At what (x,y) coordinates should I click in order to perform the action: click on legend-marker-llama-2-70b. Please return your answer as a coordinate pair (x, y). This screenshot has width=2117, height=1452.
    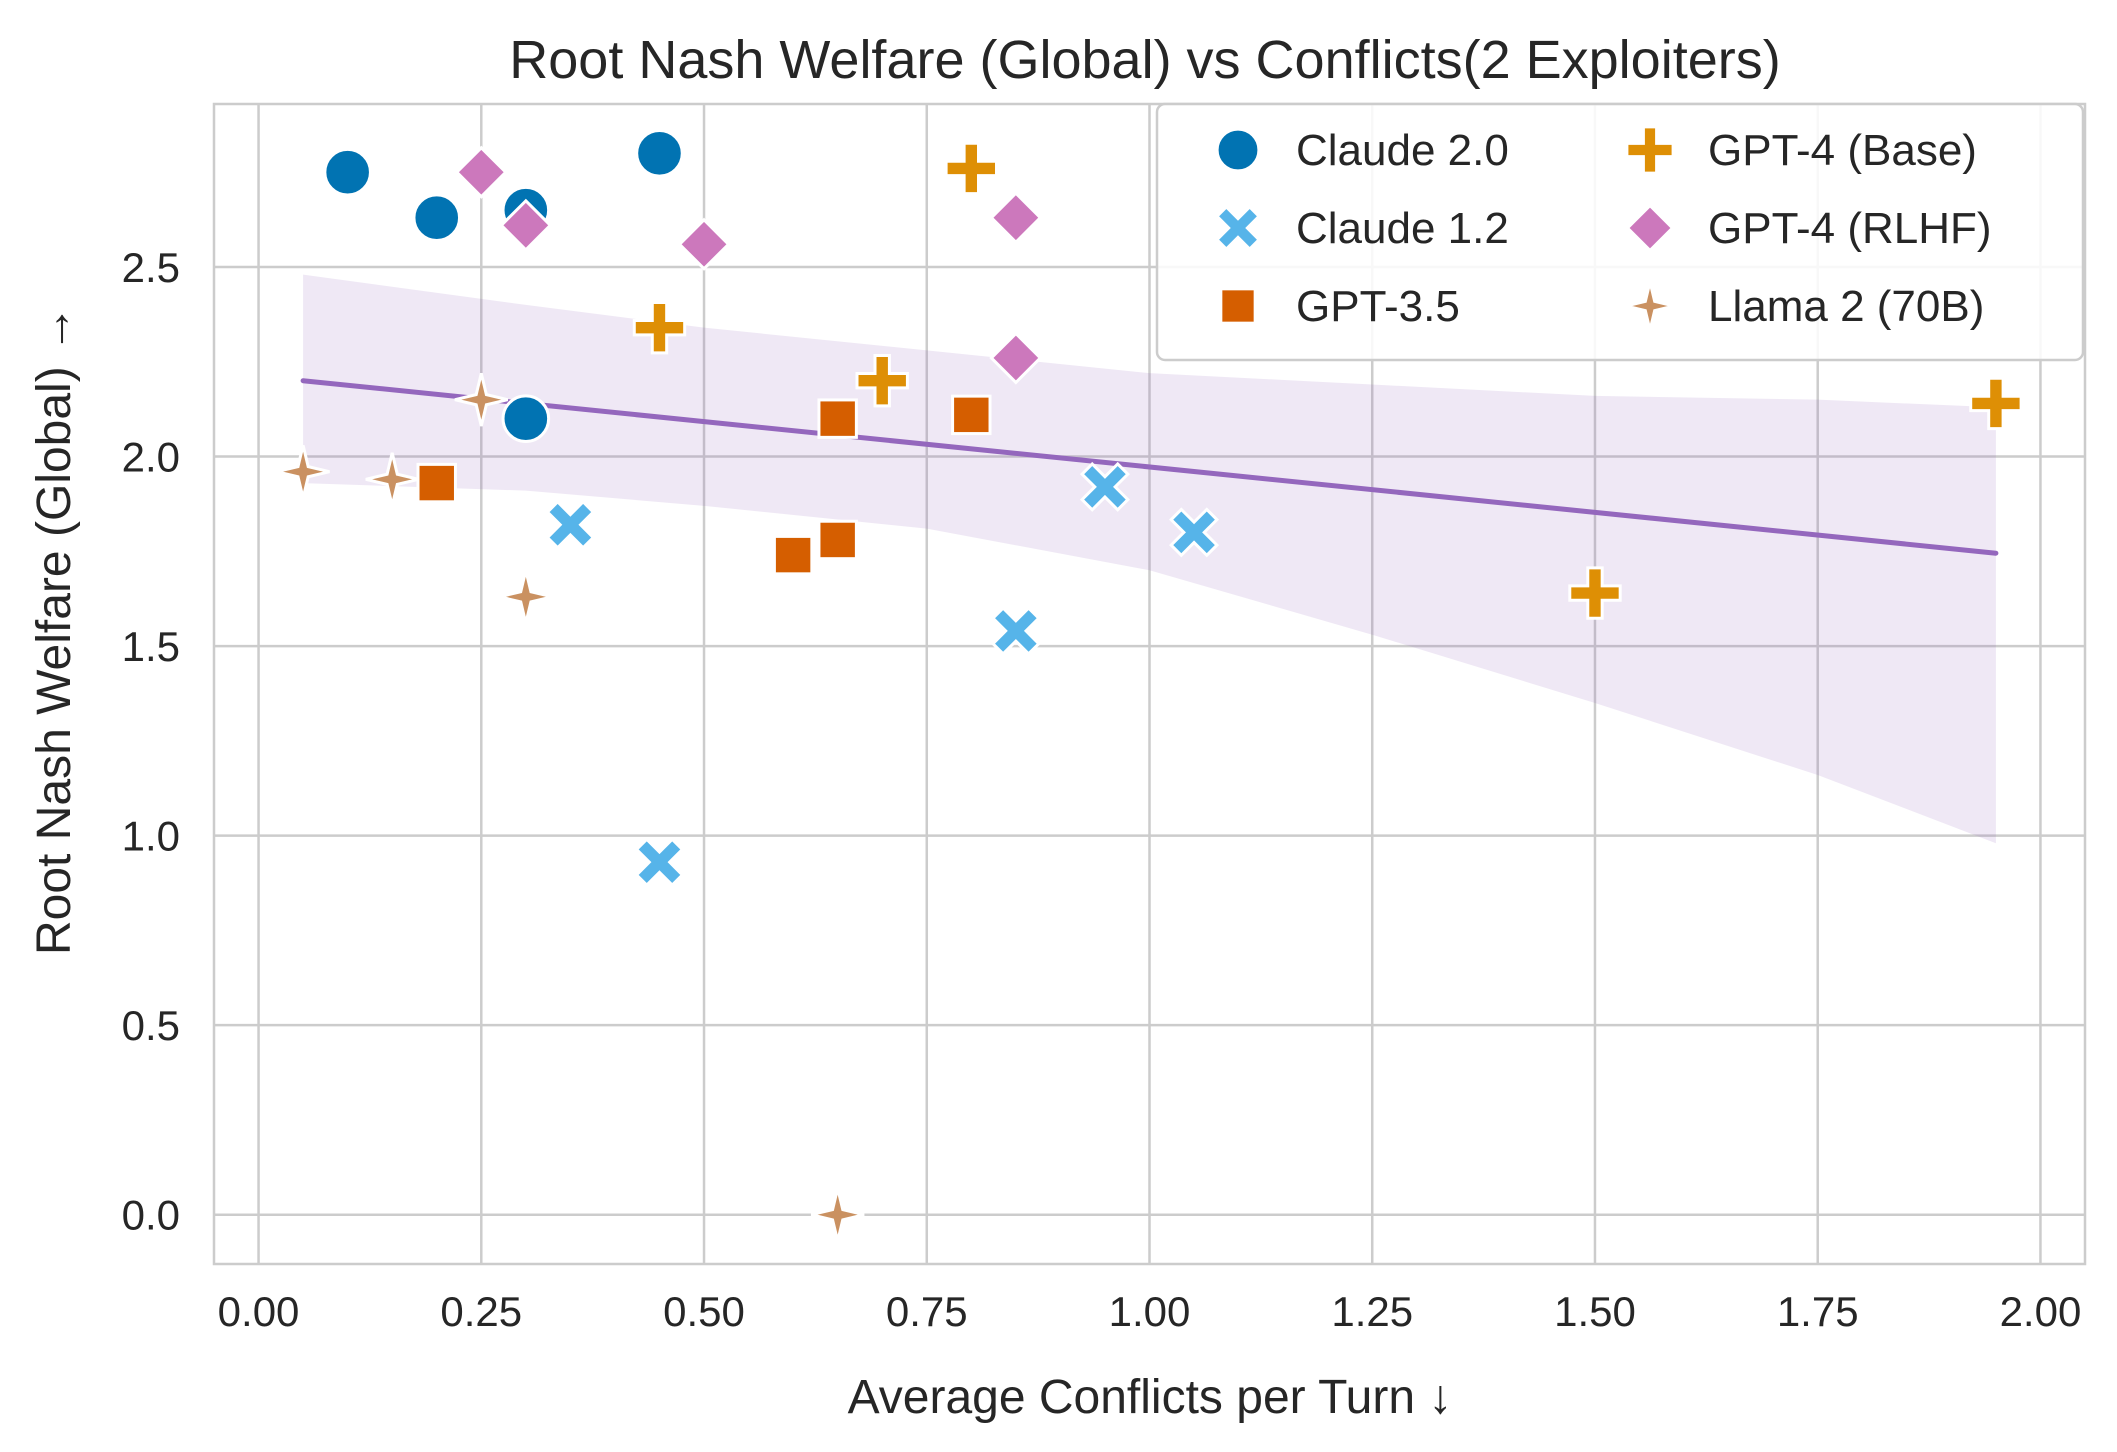
    Looking at the image, I should click on (1650, 306).